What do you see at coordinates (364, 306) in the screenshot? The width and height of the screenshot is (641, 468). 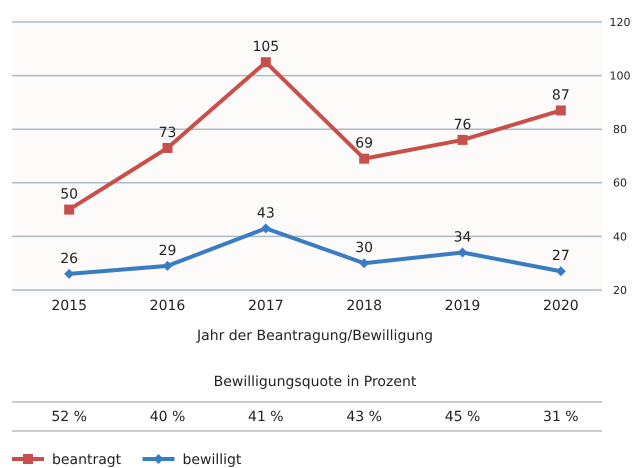 I see `x-tick-label: 2018` at bounding box center [364, 306].